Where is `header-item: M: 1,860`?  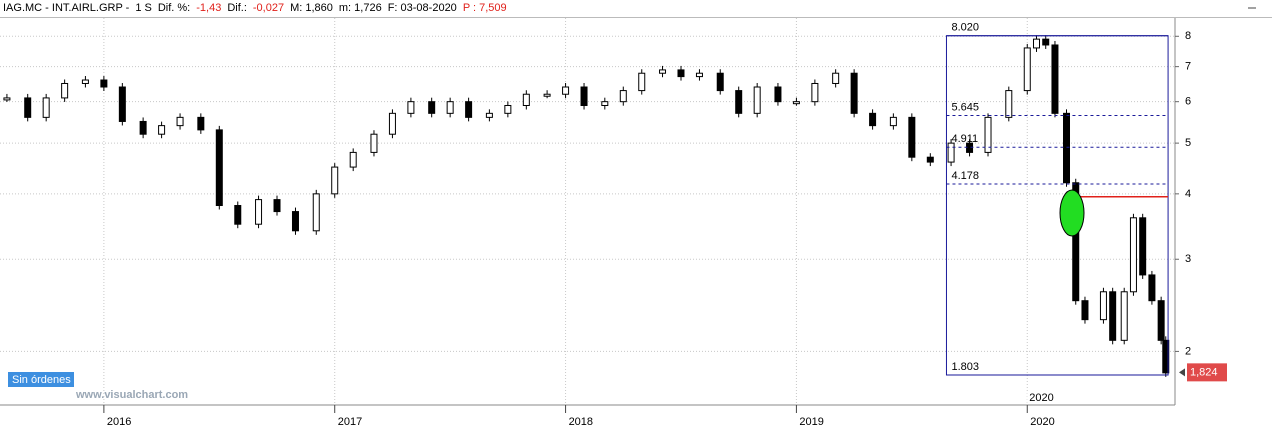 header-item: M: 1,860 is located at coordinates (311, 8).